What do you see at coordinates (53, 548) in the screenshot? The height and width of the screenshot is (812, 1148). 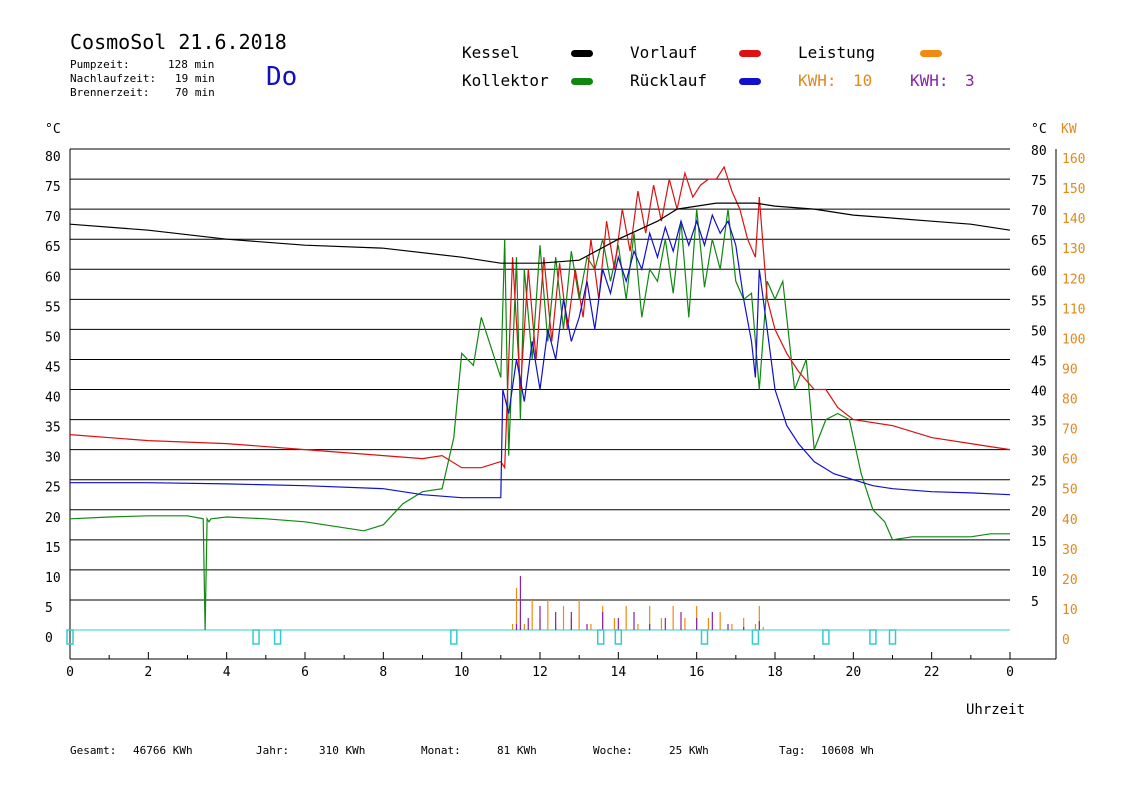 I see `y-tick-left: 15` at bounding box center [53, 548].